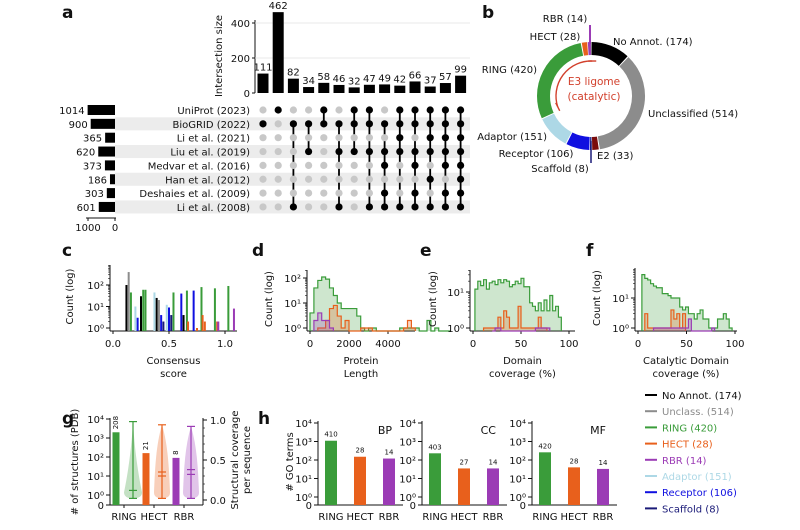 The width and height of the screenshot is (800, 530). What do you see at coordinates (258, 251) in the screenshot?
I see `panel-label-d: d` at bounding box center [258, 251].